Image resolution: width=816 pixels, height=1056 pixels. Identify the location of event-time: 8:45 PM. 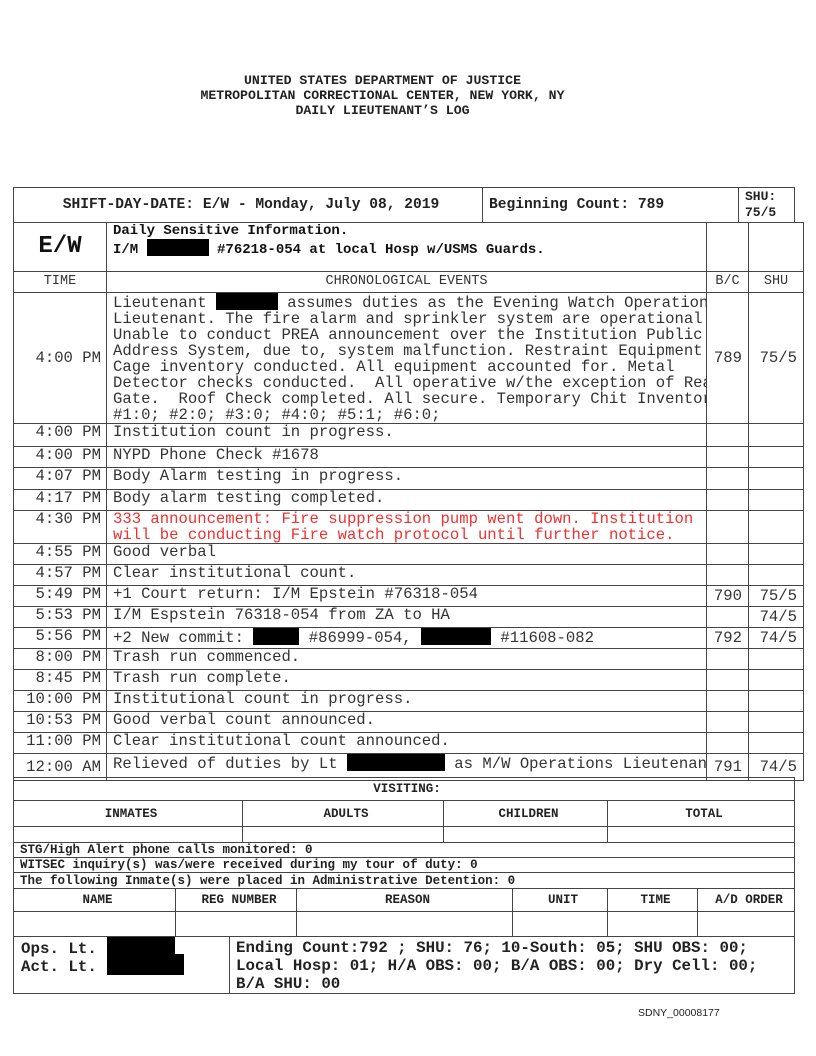
(60, 680).